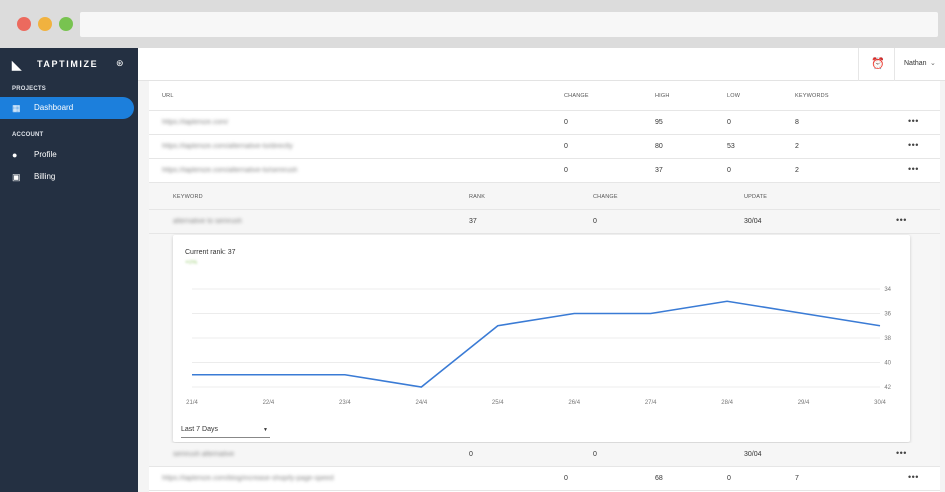 This screenshot has width=945, height=492. I want to click on brand-logo-icon: ◣, so click(17, 65).